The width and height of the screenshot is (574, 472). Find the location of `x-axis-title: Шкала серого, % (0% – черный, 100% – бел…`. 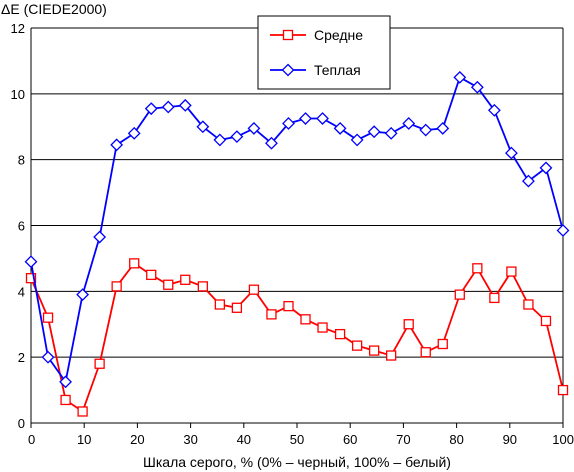

x-axis-title: Шкала серого, % (0% – черный, 100% – бел… is located at coordinates (297, 462).